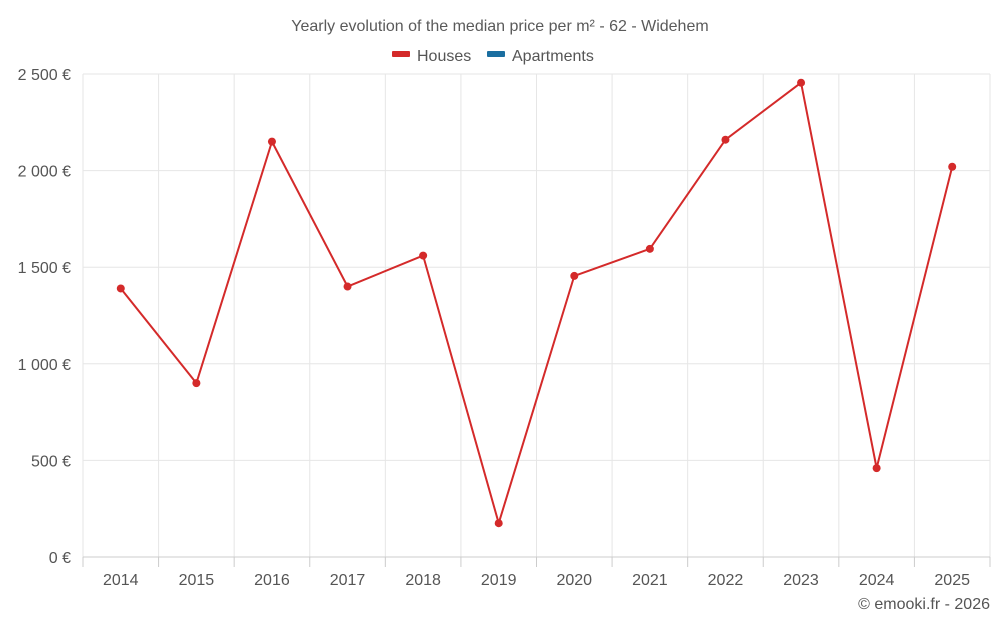 Image resolution: width=1000 pixels, height=625 pixels. What do you see at coordinates (44, 172) in the screenshot?
I see `y-tick-label: 2 000 €` at bounding box center [44, 172].